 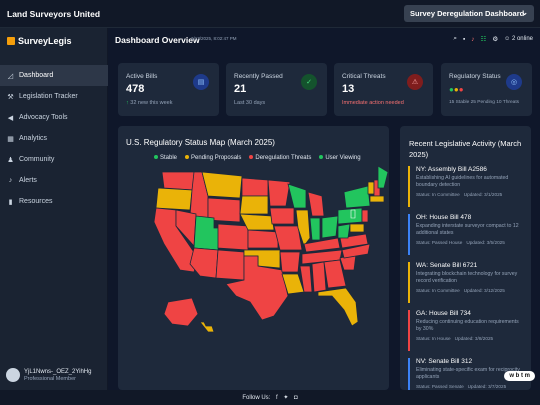 I want to click on sidebar-item-advocacy-tools: ◀ Advocacy Tools, so click(x=54, y=117).